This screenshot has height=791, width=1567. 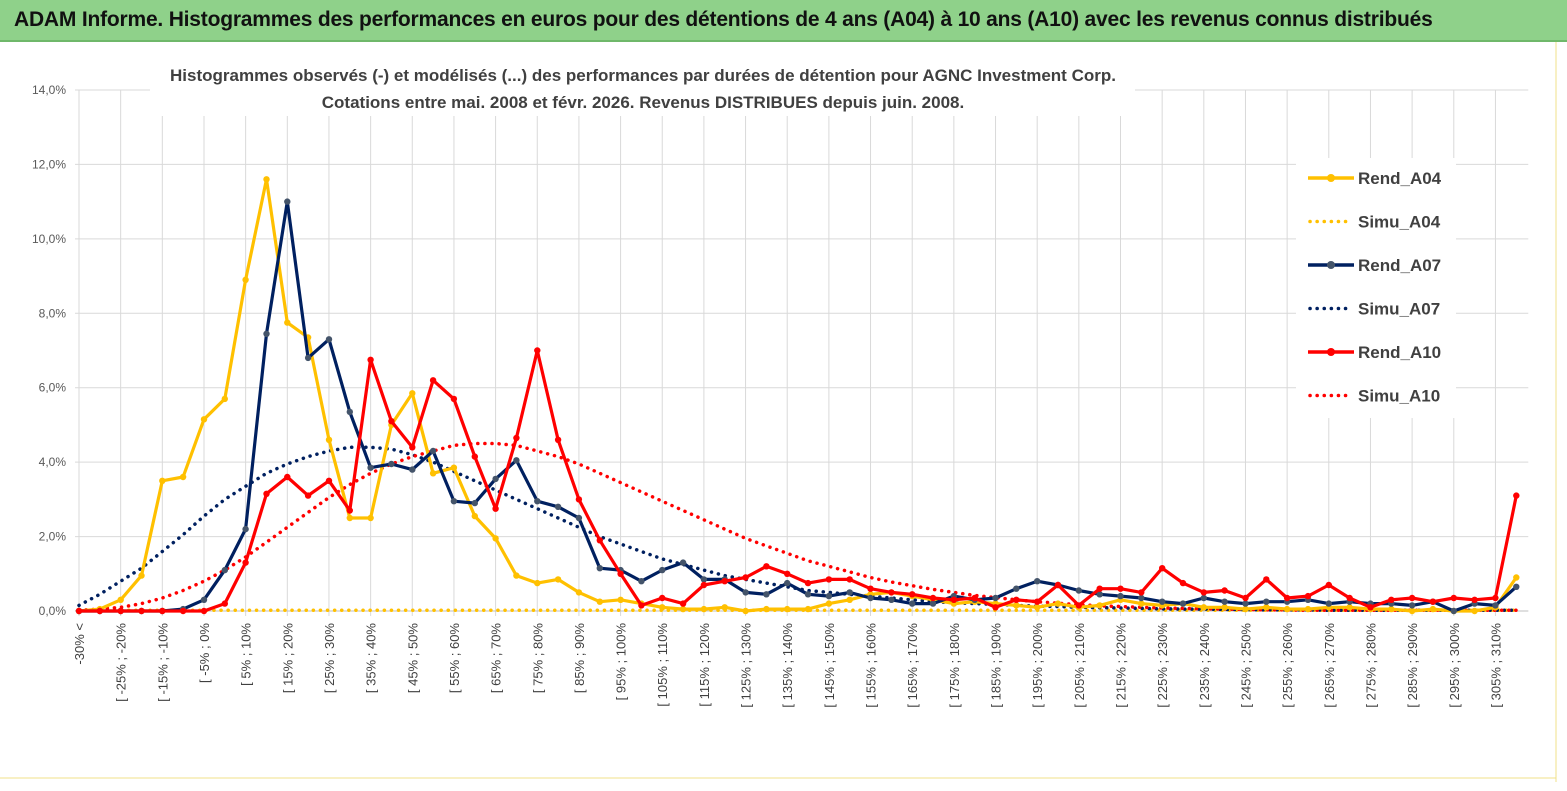 What do you see at coordinates (1331, 265) in the screenshot?
I see `legend-marker` at bounding box center [1331, 265].